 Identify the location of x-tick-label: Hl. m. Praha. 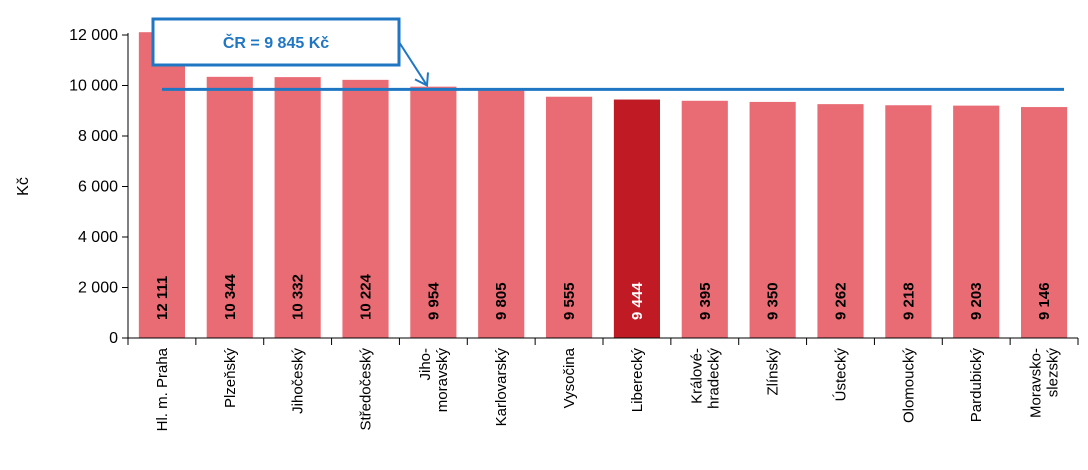
(162, 389).